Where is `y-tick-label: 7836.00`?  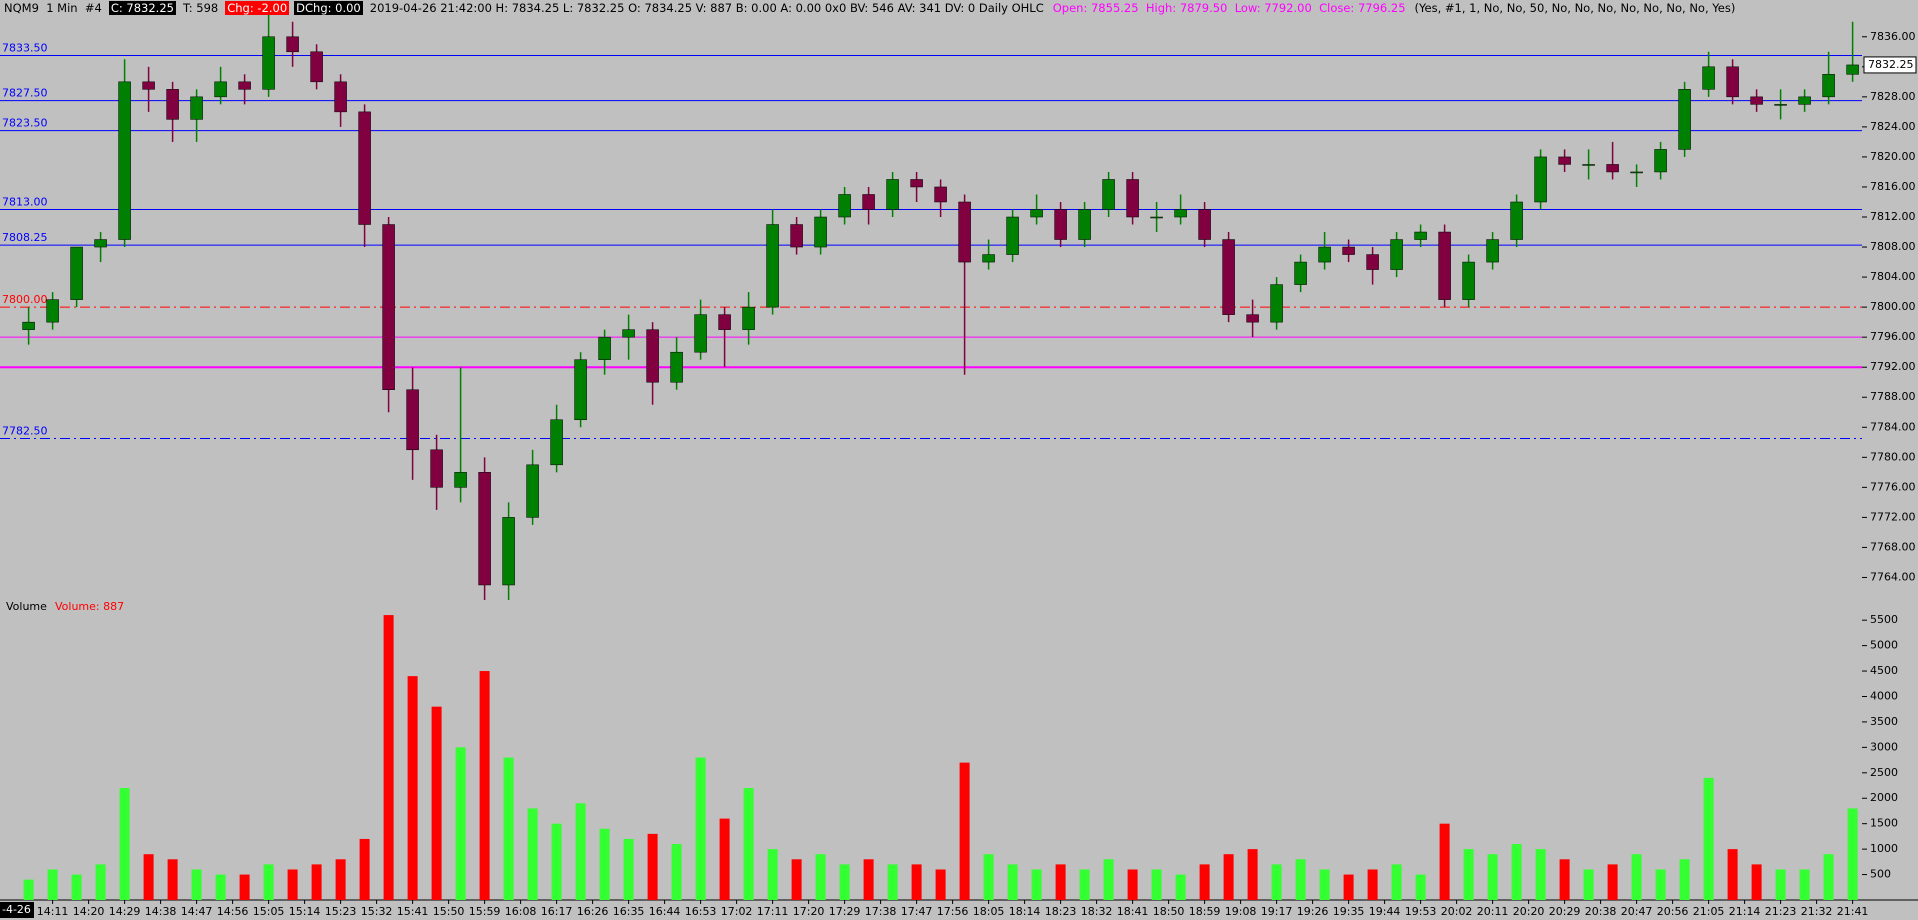
y-tick-label: 7836.00 is located at coordinates (1893, 36).